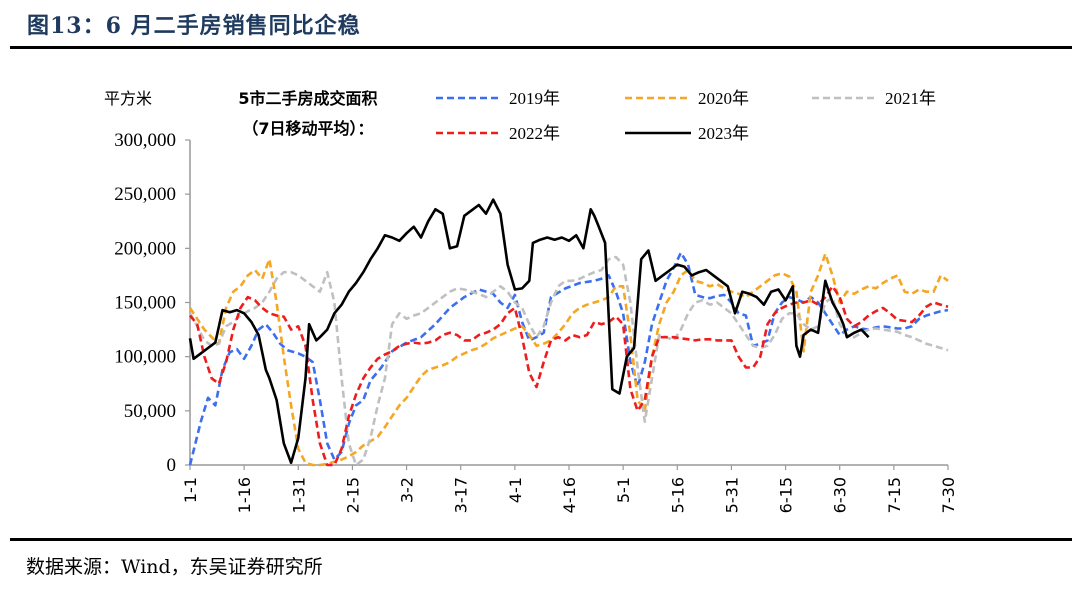 This screenshot has height=600, width=1080. Describe the element at coordinates (461, 495) in the screenshot. I see `x-tick-label: 3-17` at that location.